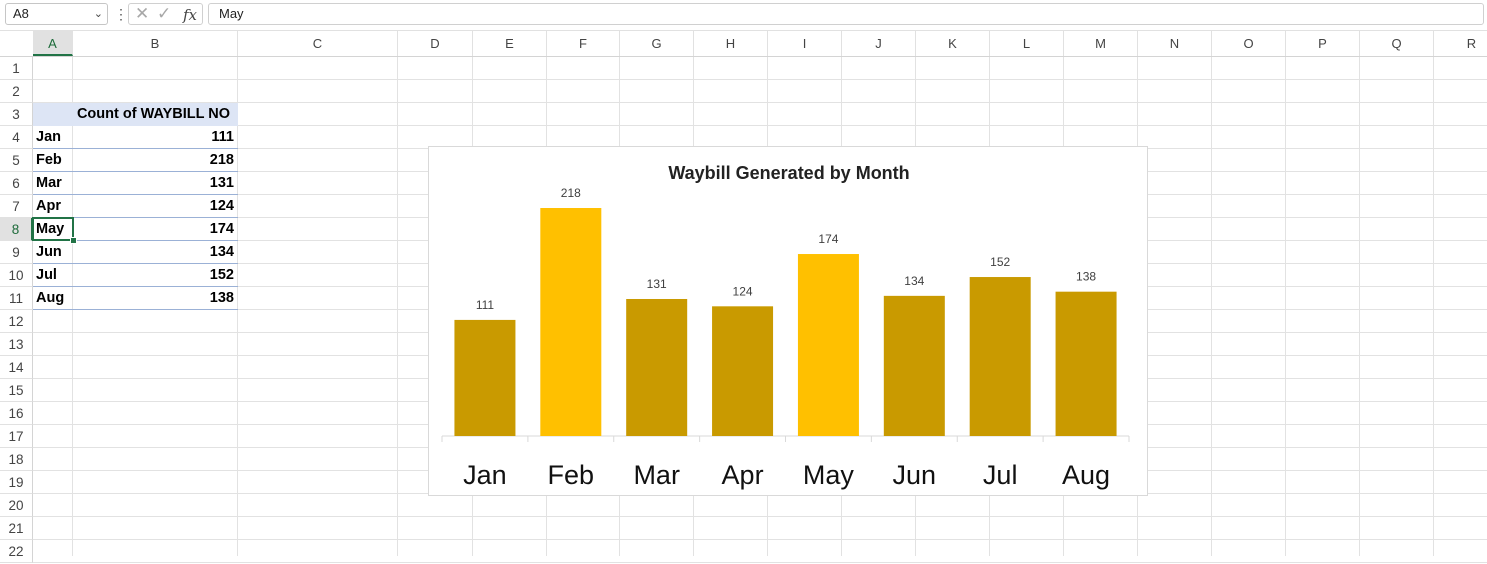 This screenshot has height=564, width=1487. I want to click on row-header-18: 18, so click(16, 459).